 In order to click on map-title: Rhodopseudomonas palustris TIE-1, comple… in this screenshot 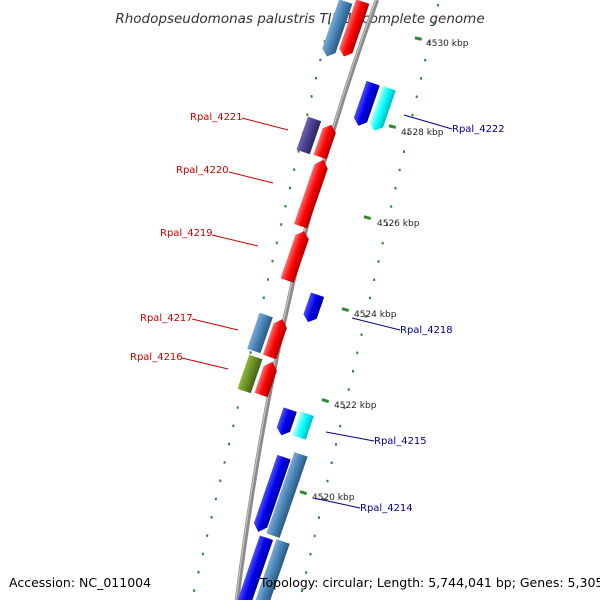, I will do `click(299, 19)`.